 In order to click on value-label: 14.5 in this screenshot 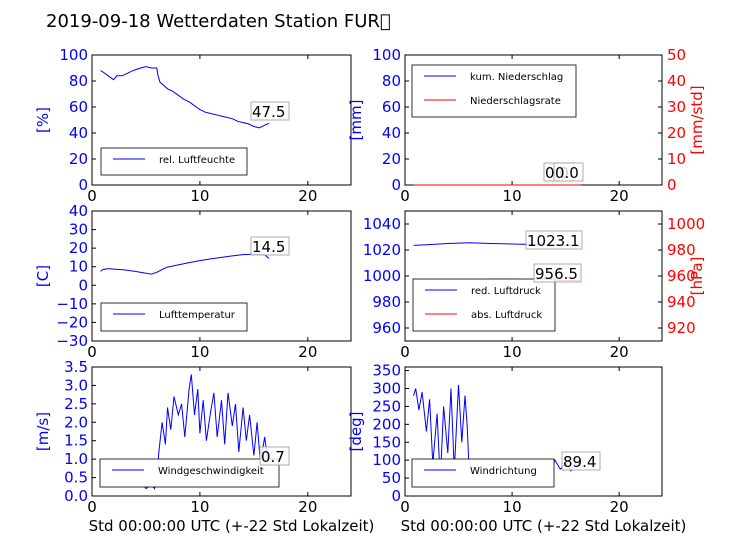, I will do `click(268, 247)`.